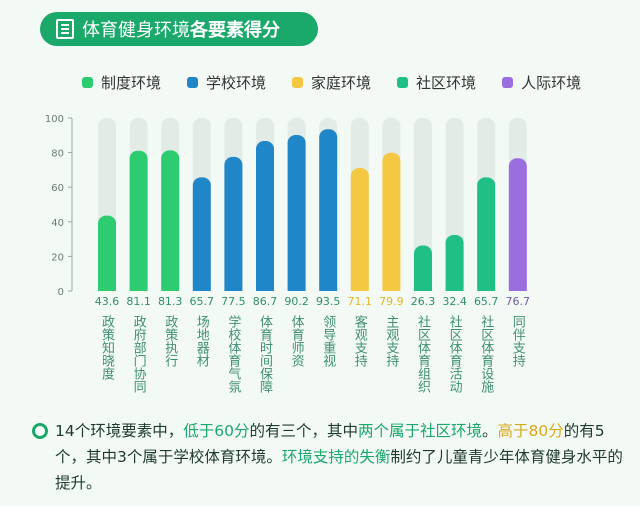  I want to click on chart-legend: 制度环境 学校环境 家庭环境 社区环境 人际环境, so click(344, 82).